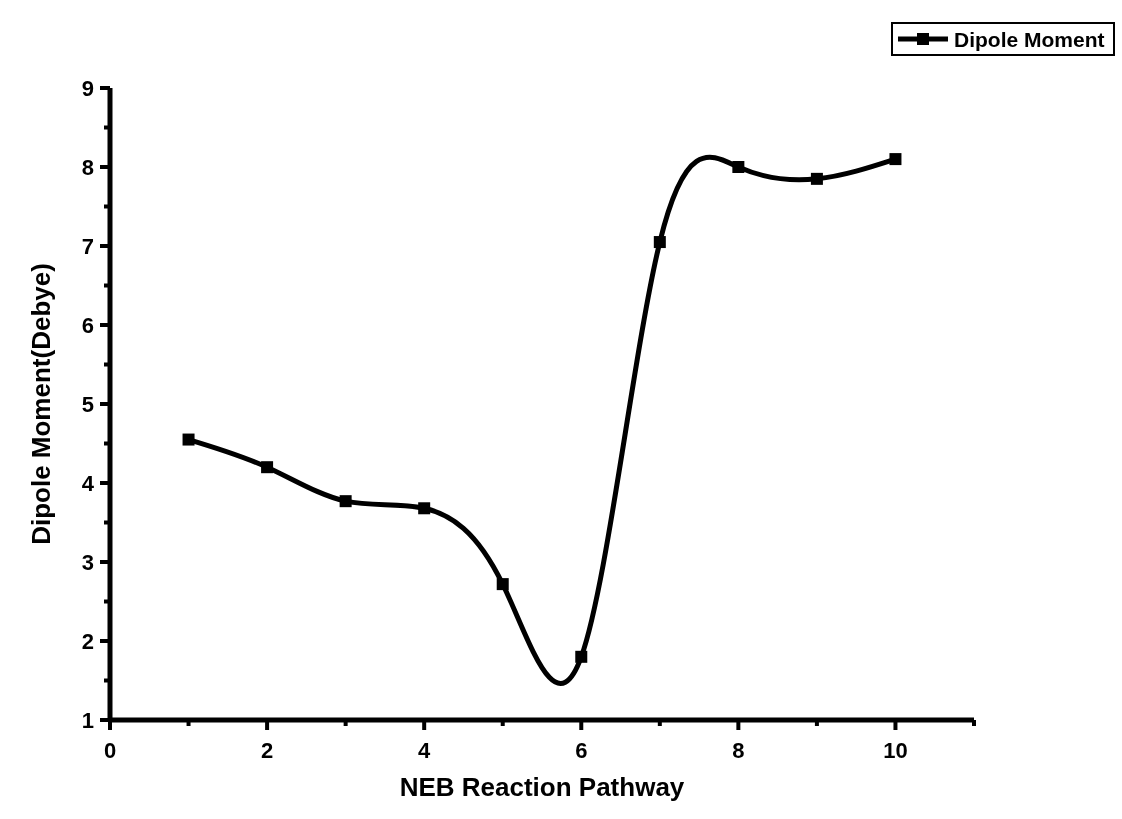  I want to click on y-tick-label: 4, so click(88, 483).